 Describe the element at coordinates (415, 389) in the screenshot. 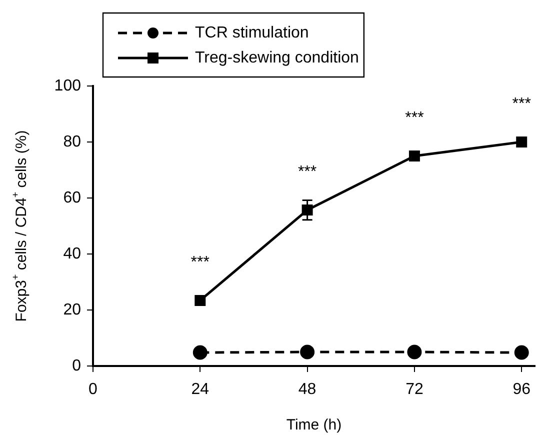

I see `x-tick-label: 72` at that location.